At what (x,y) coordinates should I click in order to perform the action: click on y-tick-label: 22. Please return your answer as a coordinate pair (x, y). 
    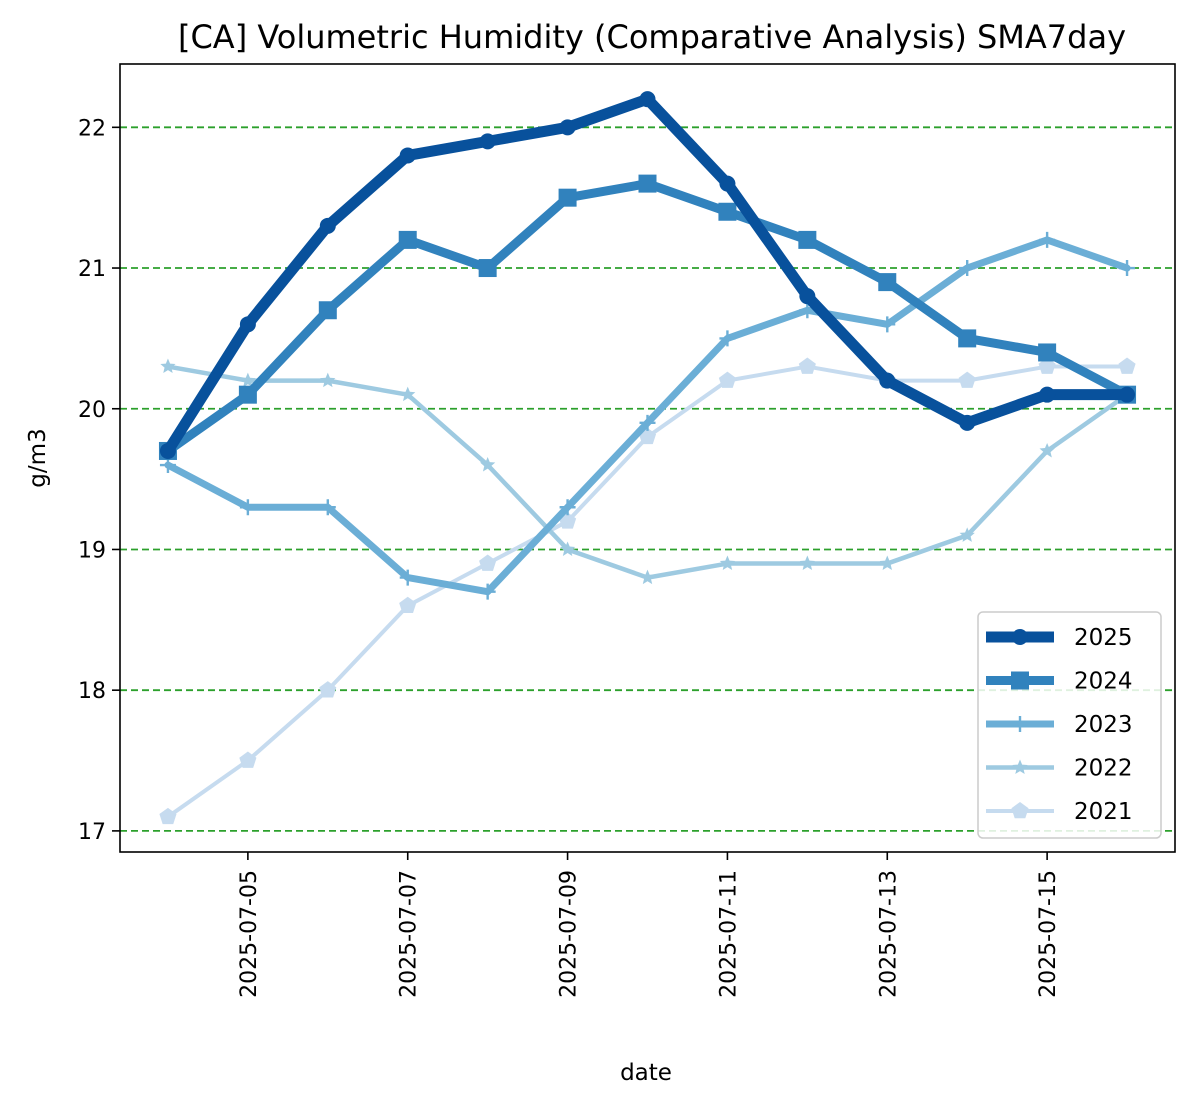
    Looking at the image, I should click on (92, 128).